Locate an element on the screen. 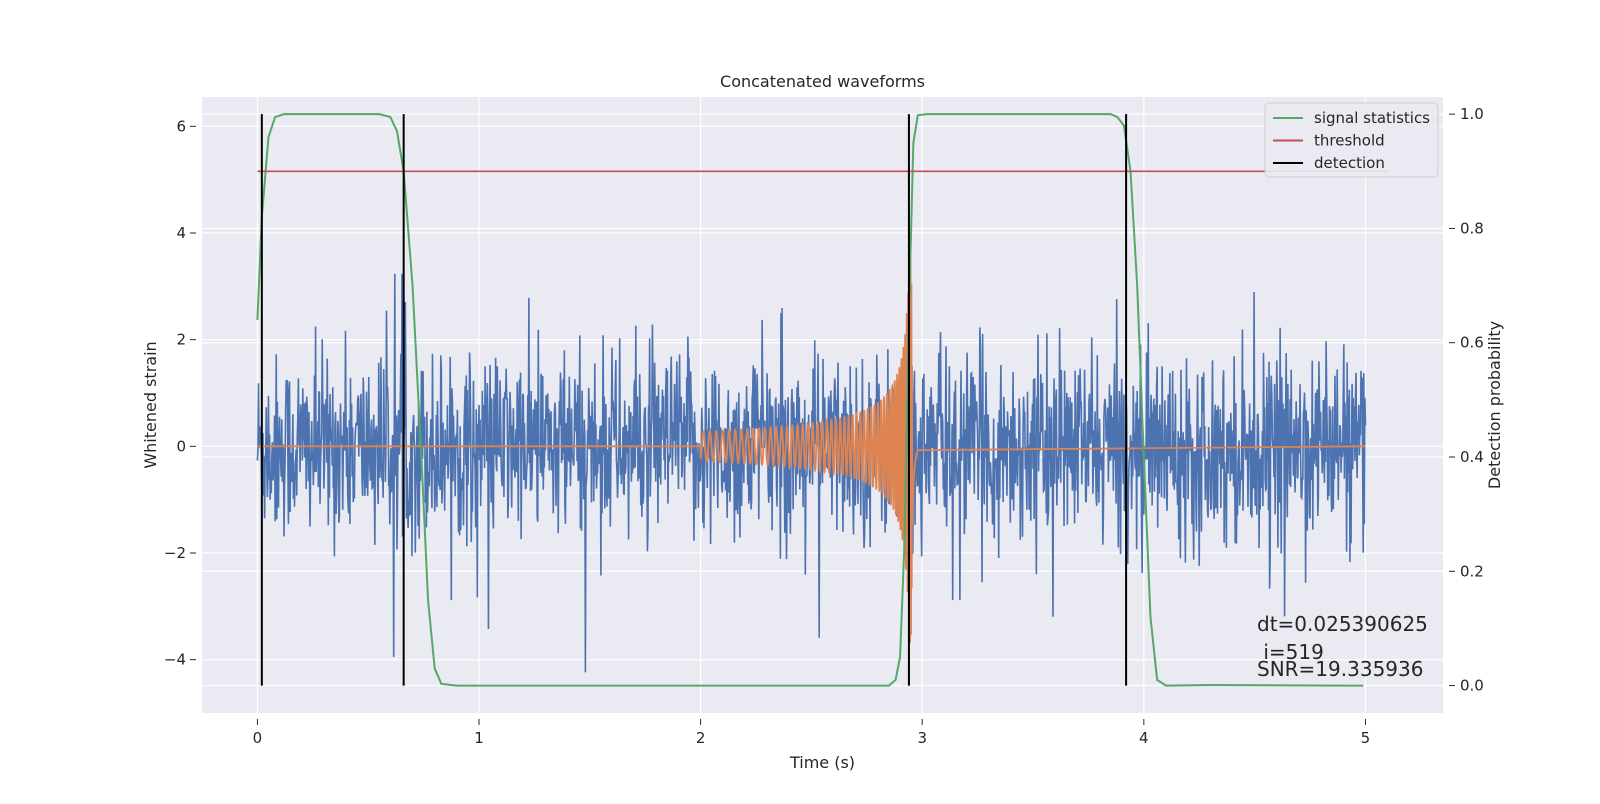 This screenshot has height=804, width=1600. x-tick-label: 4 is located at coordinates (1144, 738).